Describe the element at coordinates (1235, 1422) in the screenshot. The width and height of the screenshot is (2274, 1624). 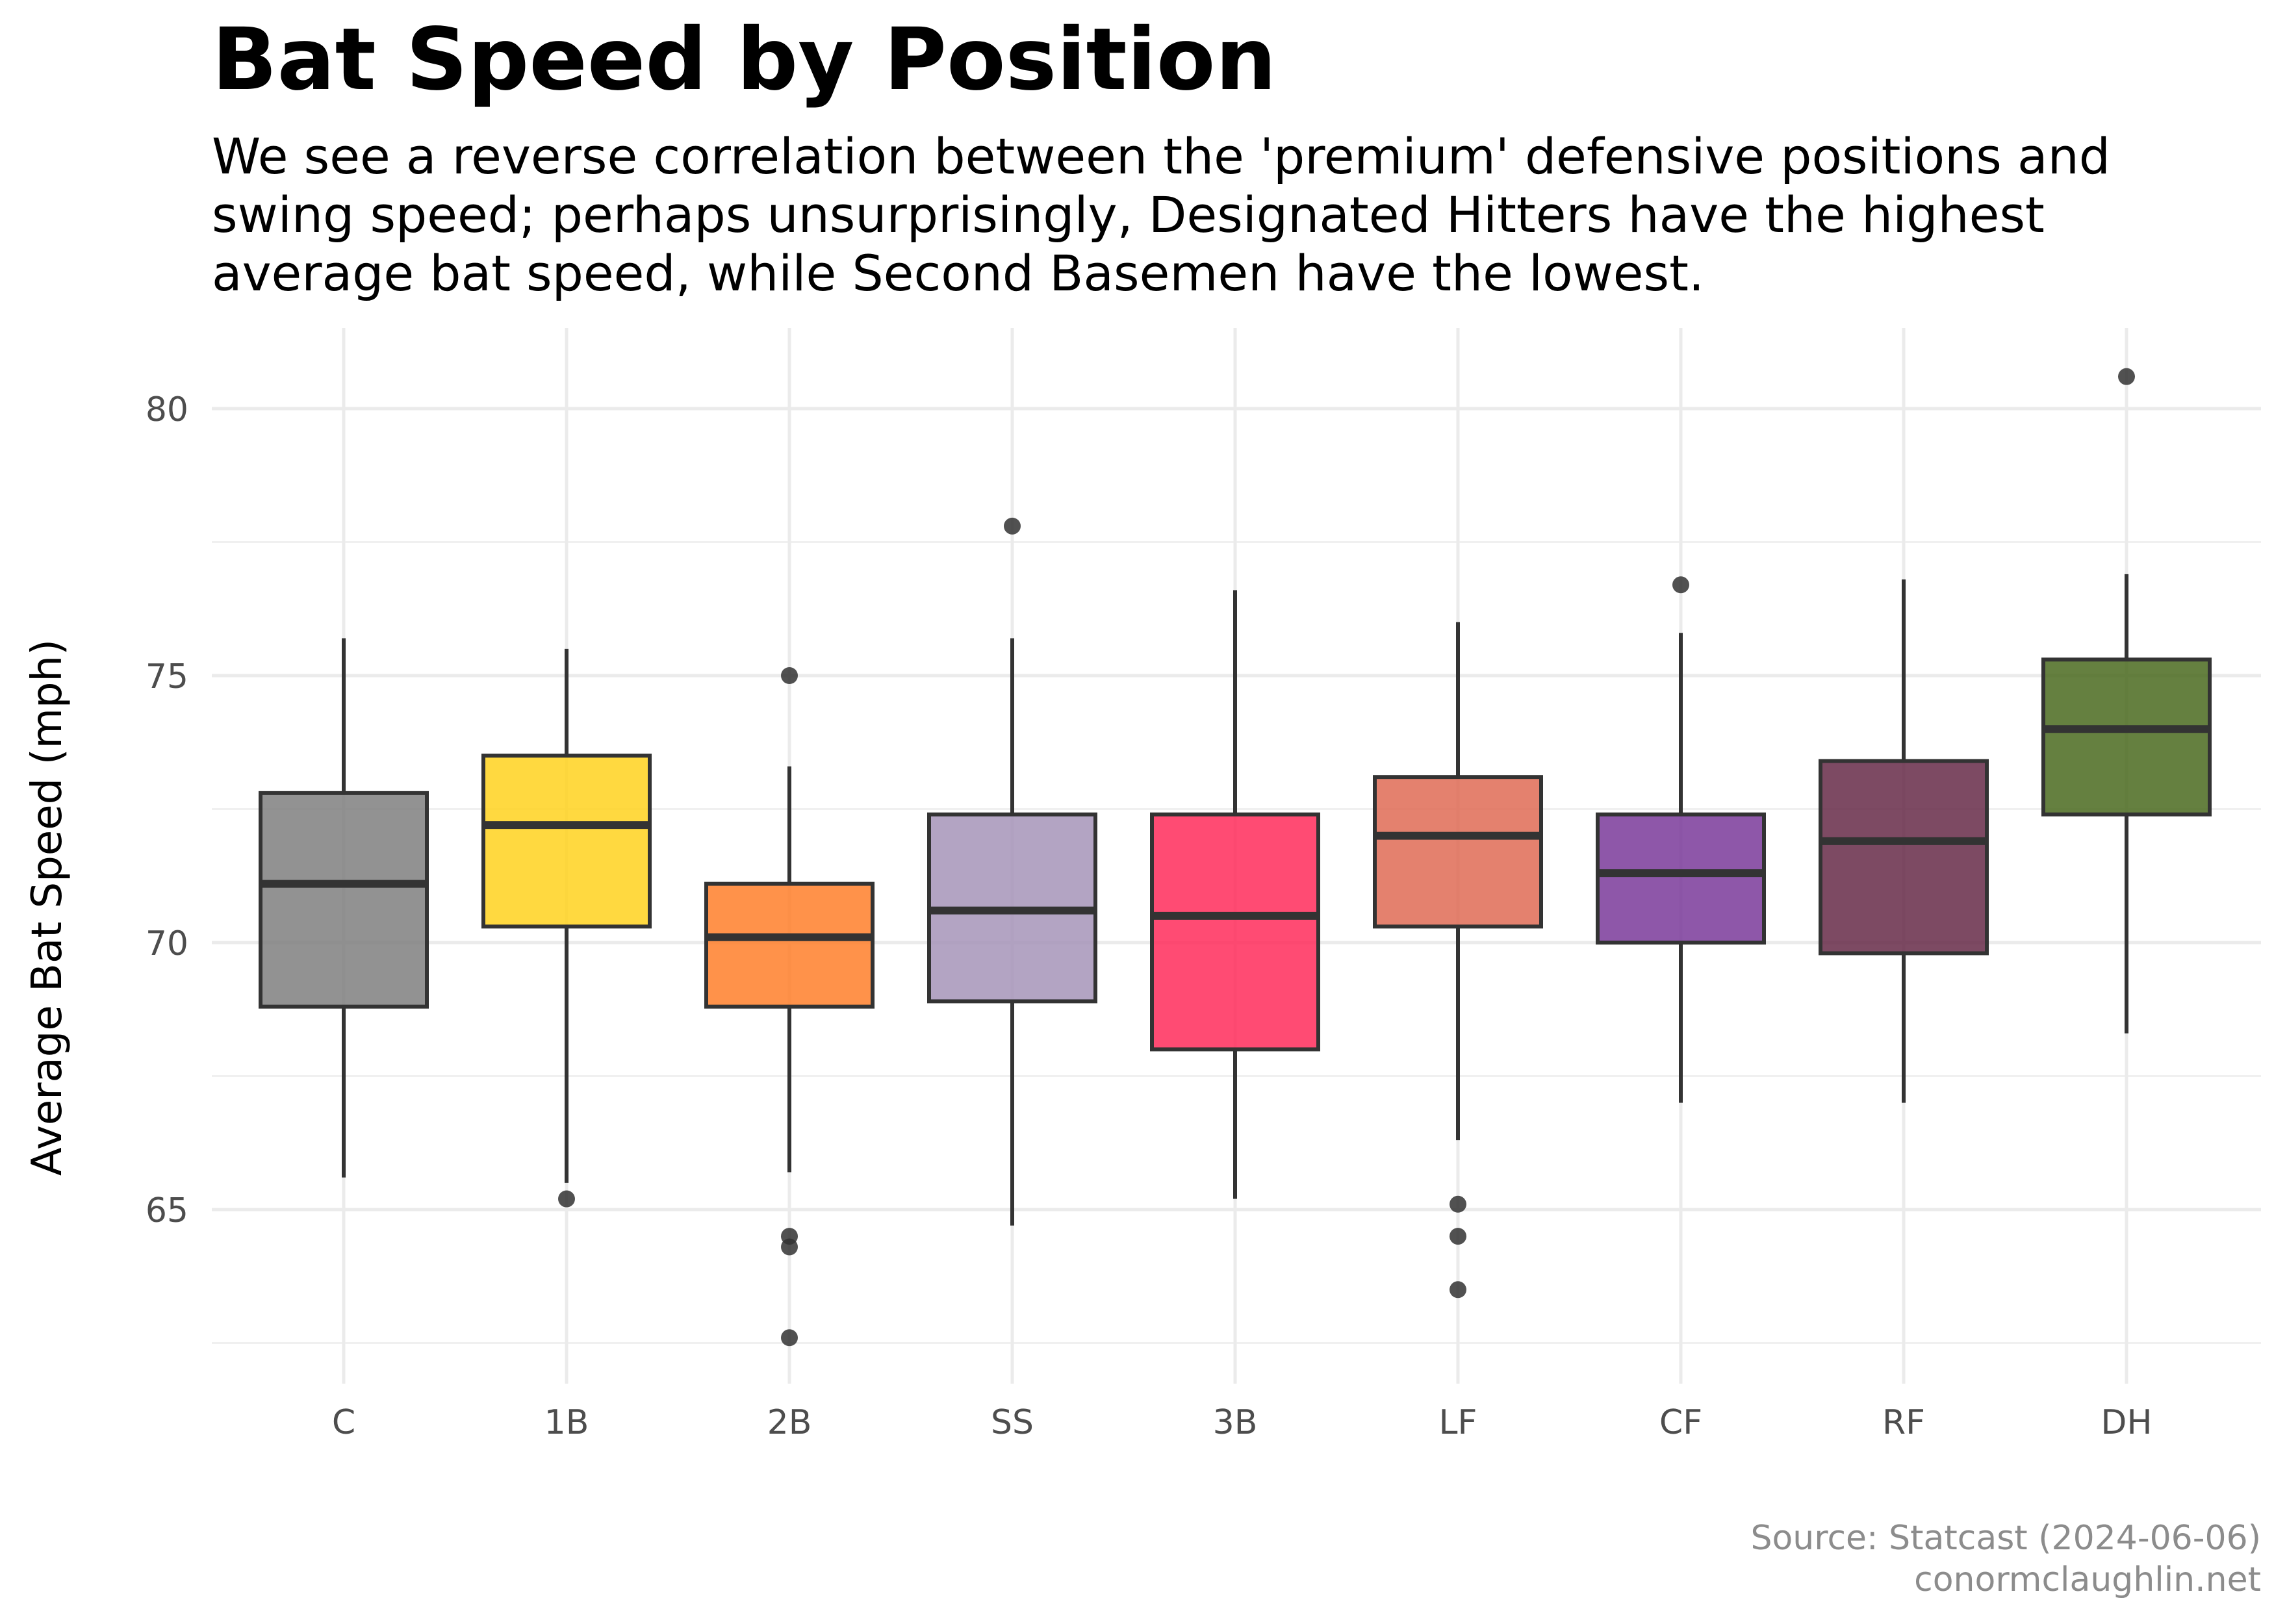
I see `x-tick-label: 3B` at that location.